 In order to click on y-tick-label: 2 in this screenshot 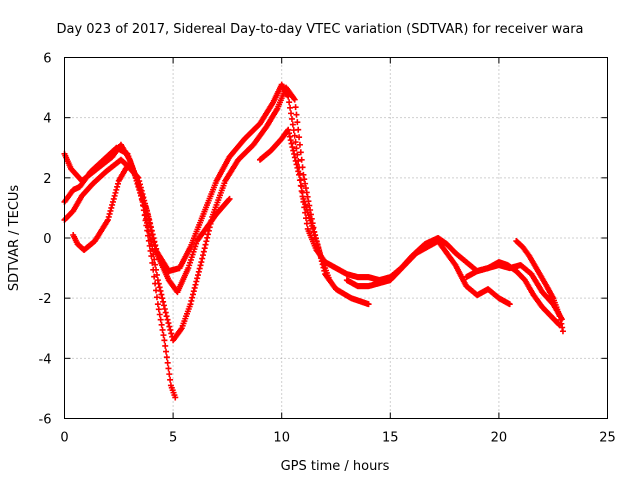, I will do `click(47, 179)`.